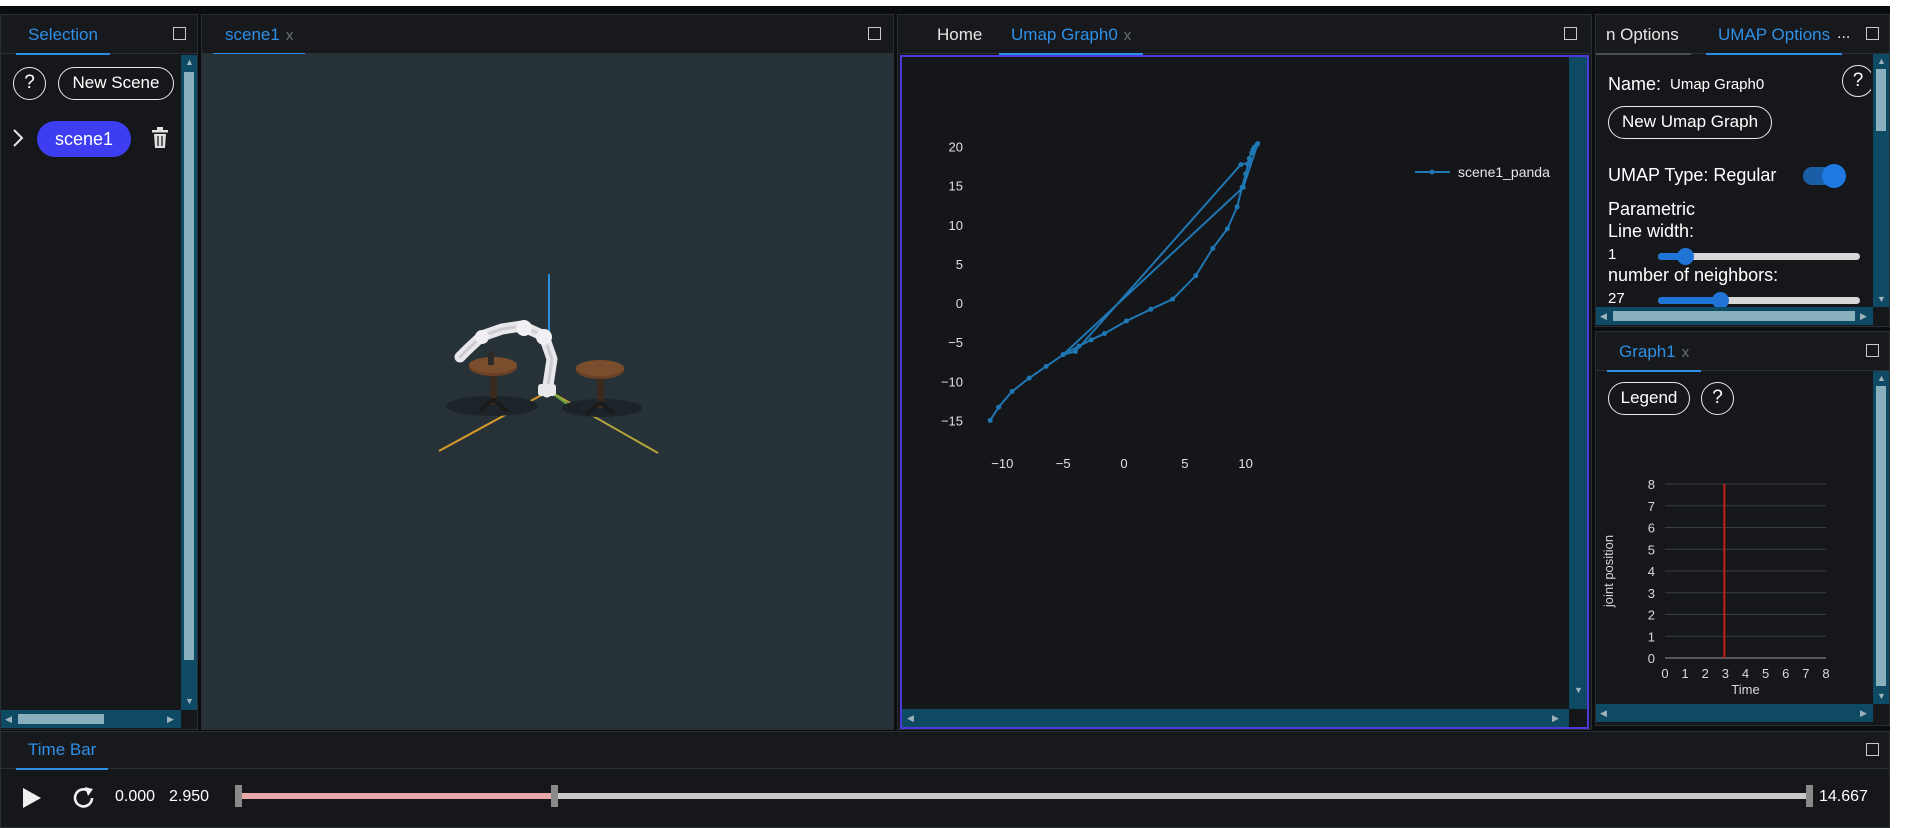  What do you see at coordinates (956, 225) in the screenshot?
I see `y-tick-label: 10` at bounding box center [956, 225].